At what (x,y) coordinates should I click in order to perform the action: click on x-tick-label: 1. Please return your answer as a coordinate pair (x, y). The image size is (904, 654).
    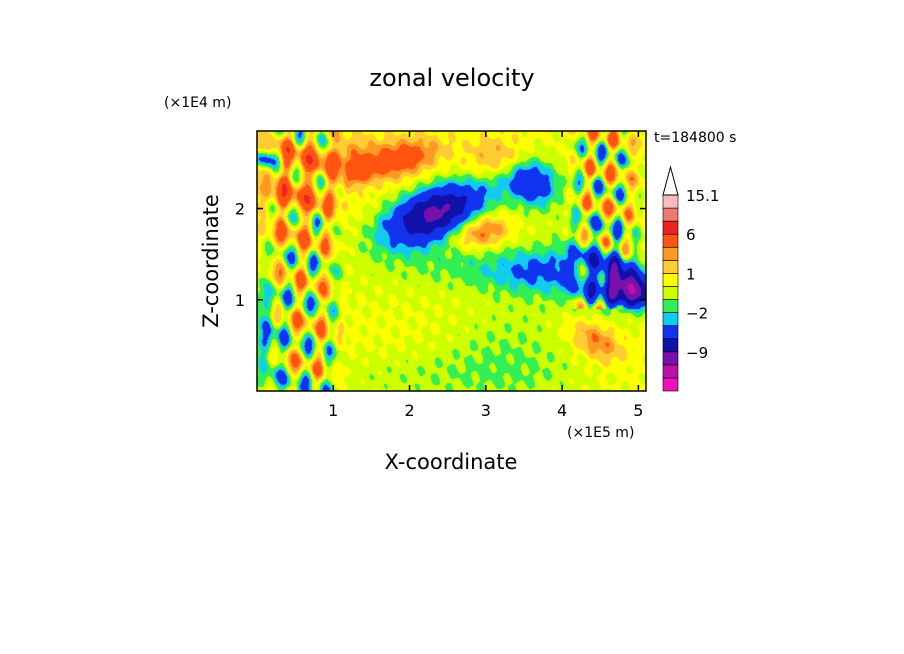
    Looking at the image, I should click on (333, 410).